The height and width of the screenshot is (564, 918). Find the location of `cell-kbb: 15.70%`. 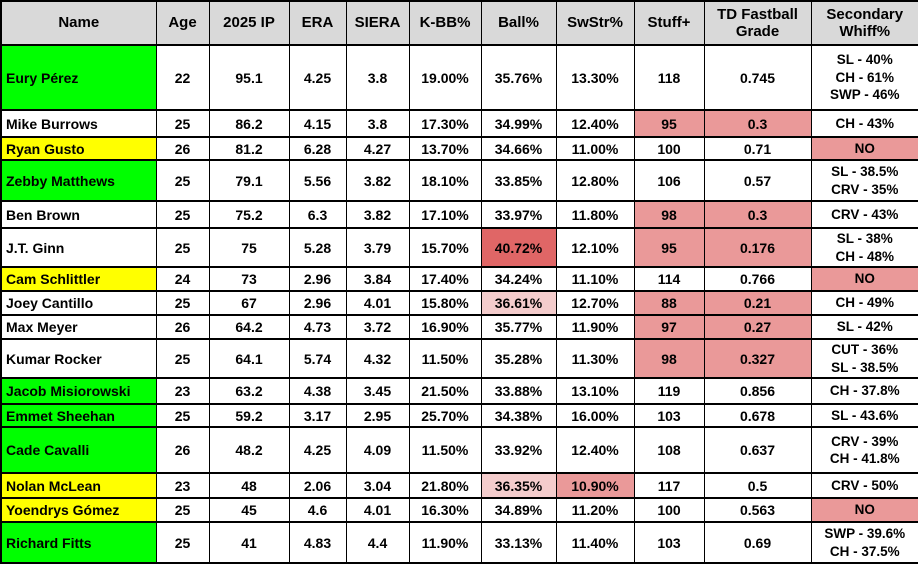

cell-kbb: 15.70% is located at coordinates (445, 247).